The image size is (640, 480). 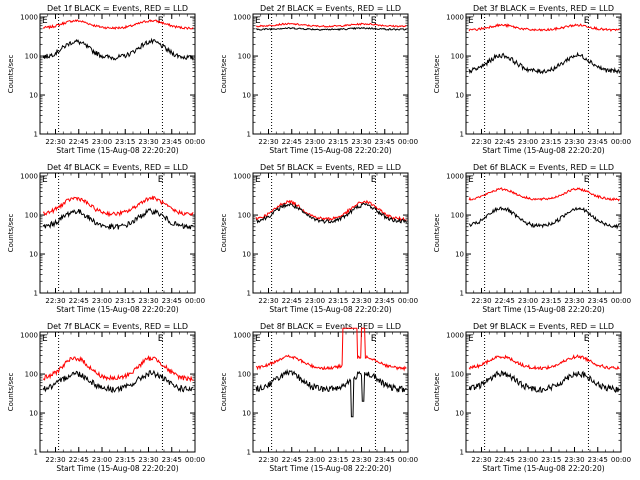 What do you see at coordinates (117, 8) in the screenshot?
I see `panel-title: Det 1f BLACK = Events, RED = LLD` at bounding box center [117, 8].